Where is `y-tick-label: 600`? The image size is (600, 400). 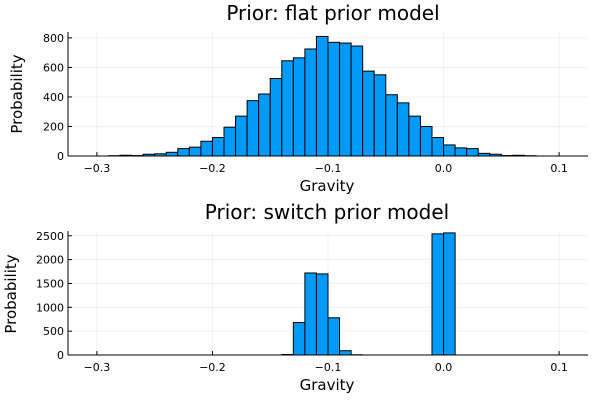 y-tick-label: 600 is located at coordinates (53, 67).